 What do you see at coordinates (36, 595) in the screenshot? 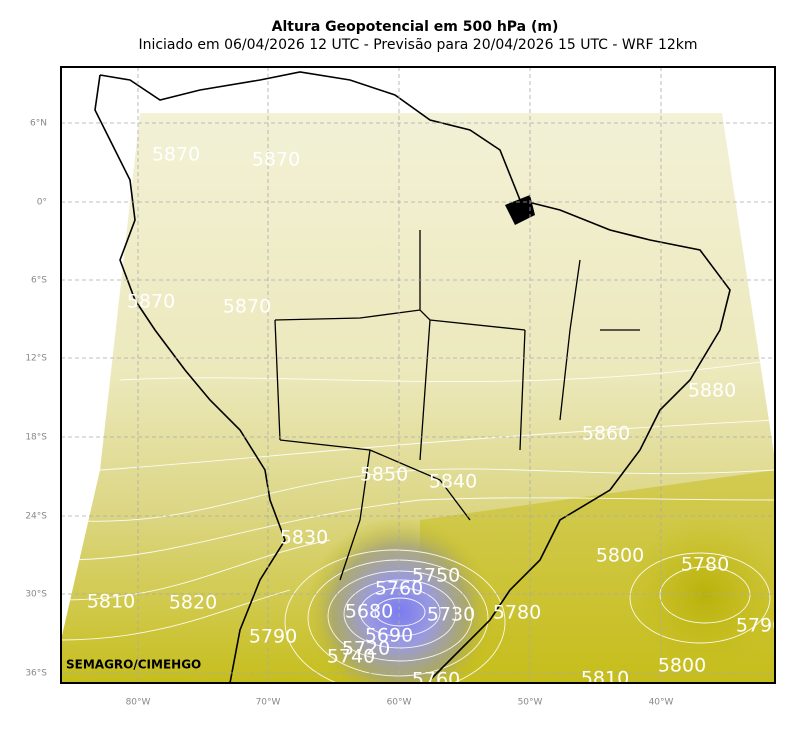
I see `lat-label: 30°S` at bounding box center [36, 595].